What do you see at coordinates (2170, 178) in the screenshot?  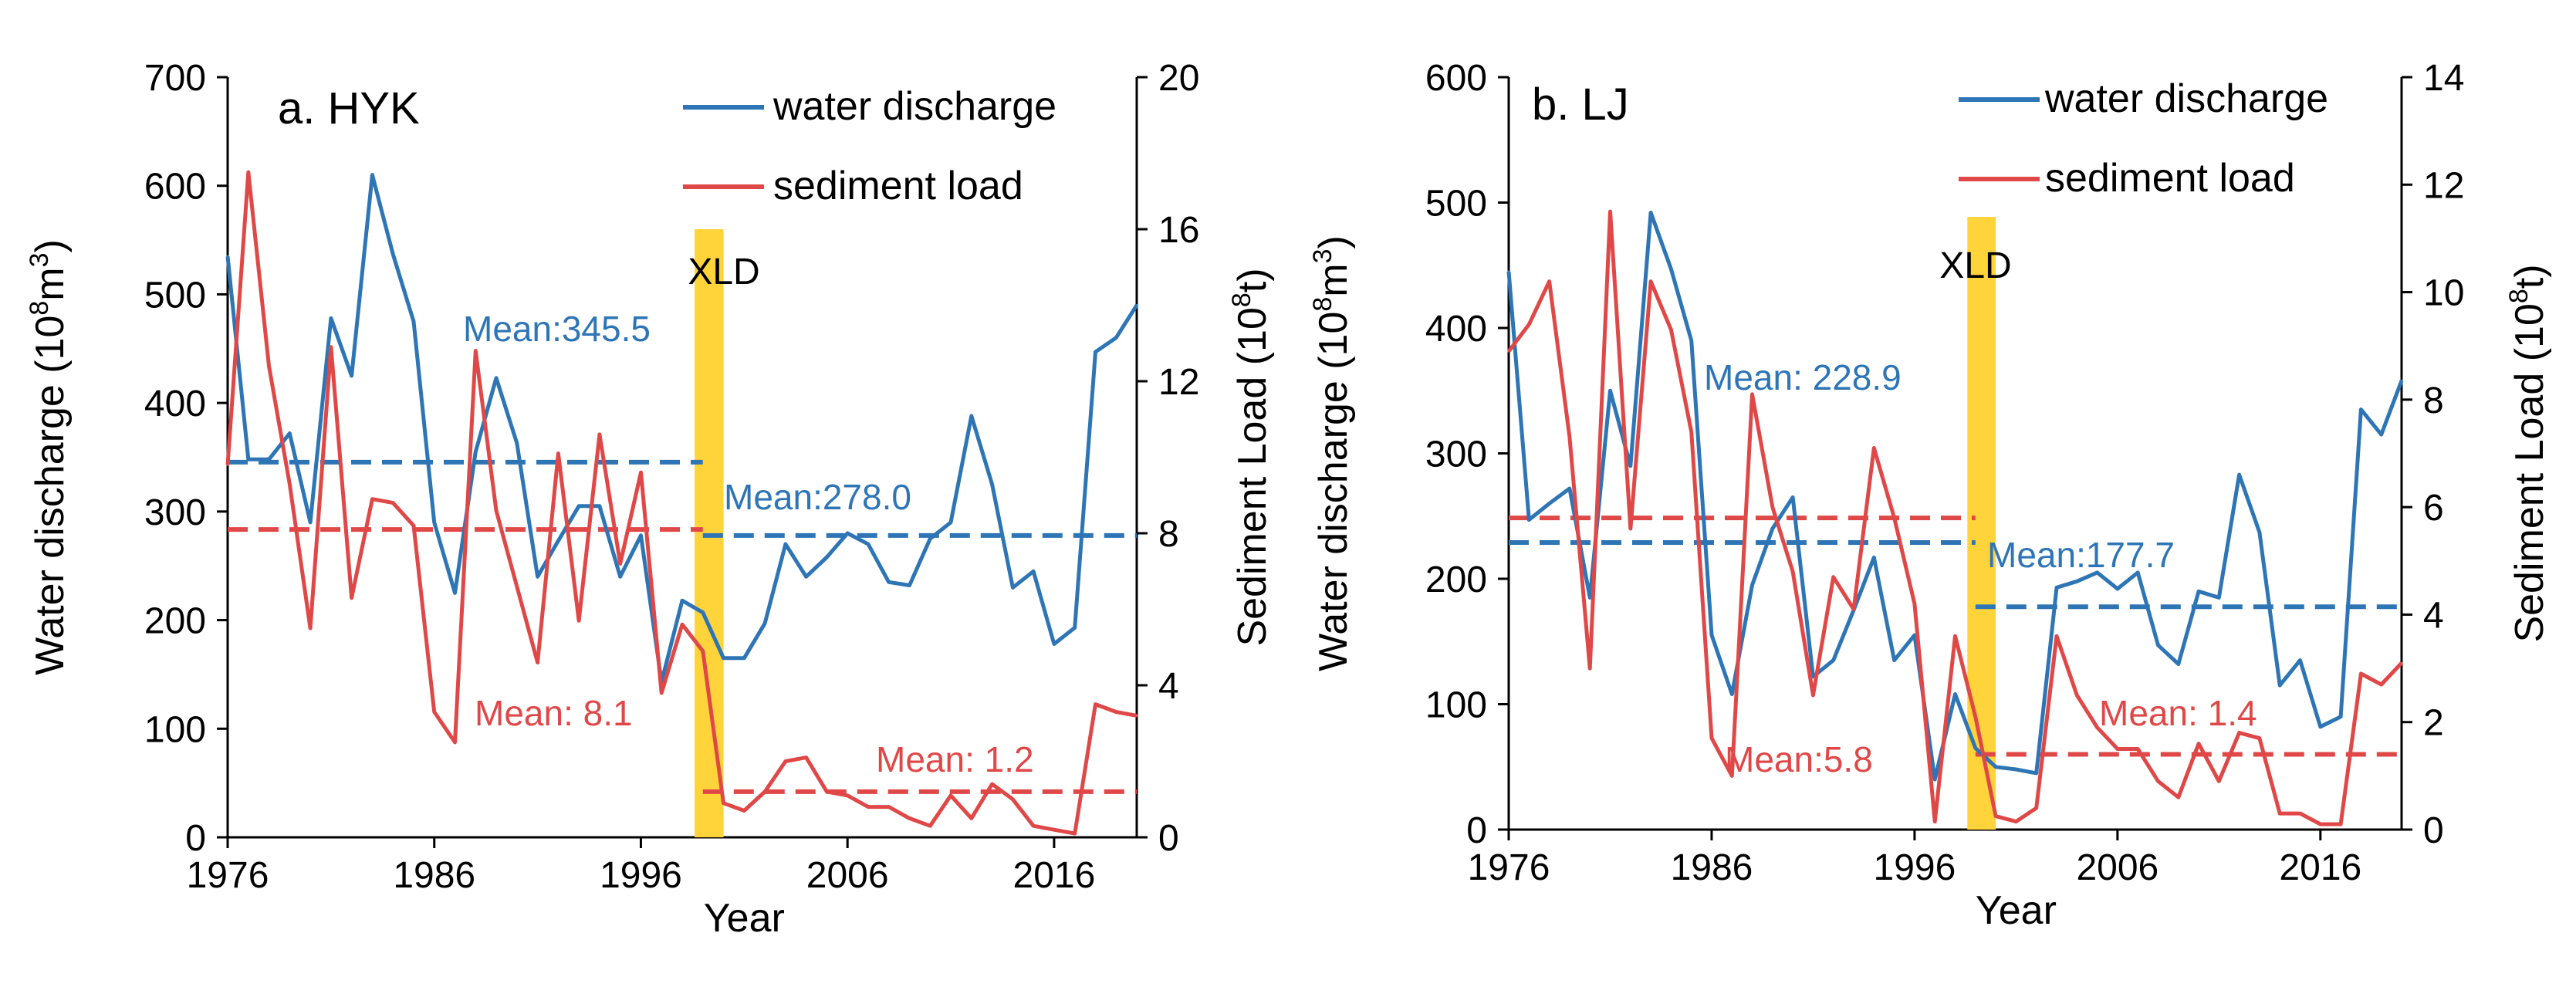 I see `legend-sediment-label: sediment load` at bounding box center [2170, 178].